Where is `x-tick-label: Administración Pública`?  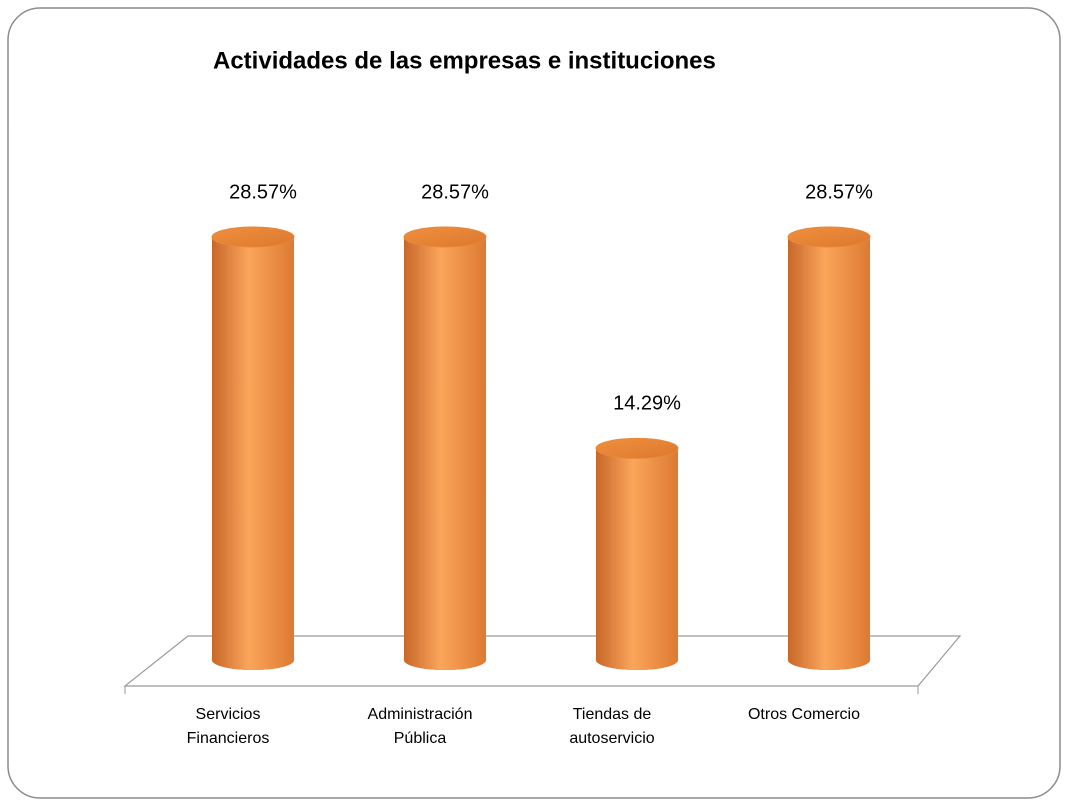 x-tick-label: Administración Pública is located at coordinates (420, 726).